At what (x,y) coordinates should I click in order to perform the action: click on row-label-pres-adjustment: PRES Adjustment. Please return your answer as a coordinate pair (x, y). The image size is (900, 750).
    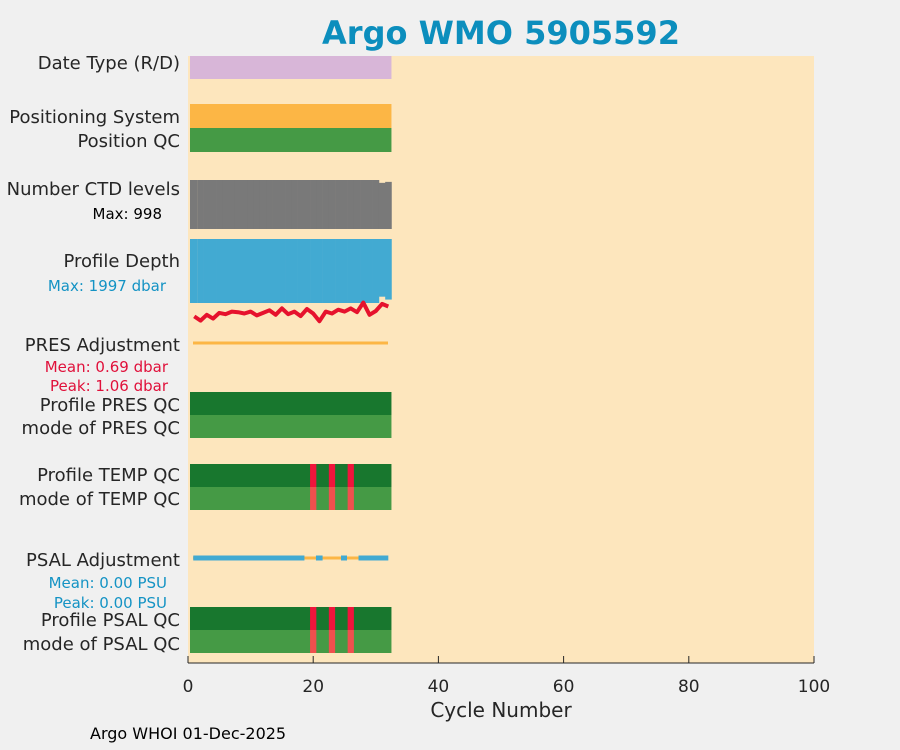
    Looking at the image, I should click on (102, 345).